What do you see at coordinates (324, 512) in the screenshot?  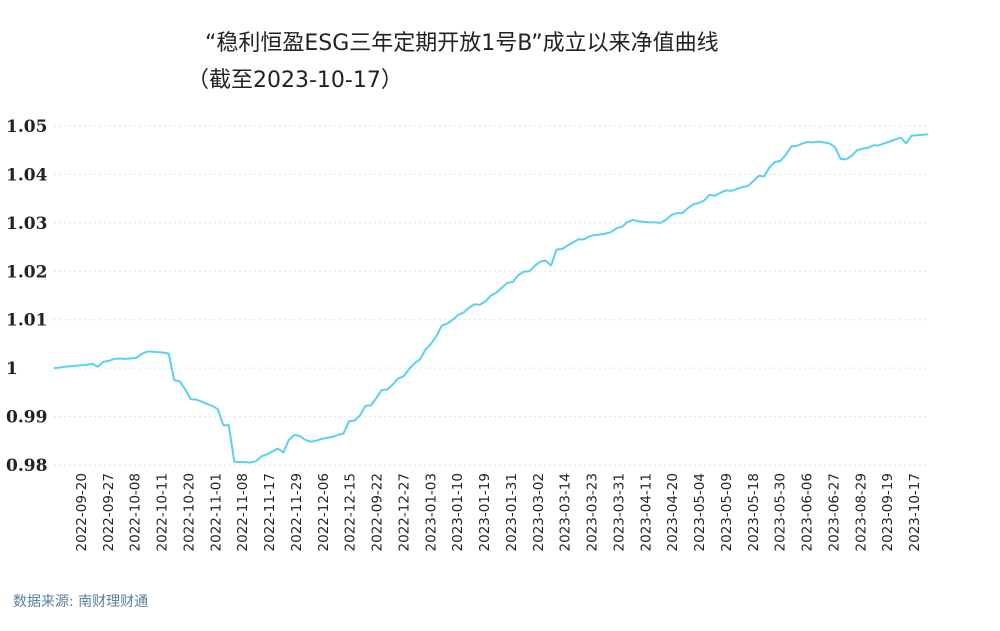 I see `x-tick-label: 2022-12-06` at bounding box center [324, 512].